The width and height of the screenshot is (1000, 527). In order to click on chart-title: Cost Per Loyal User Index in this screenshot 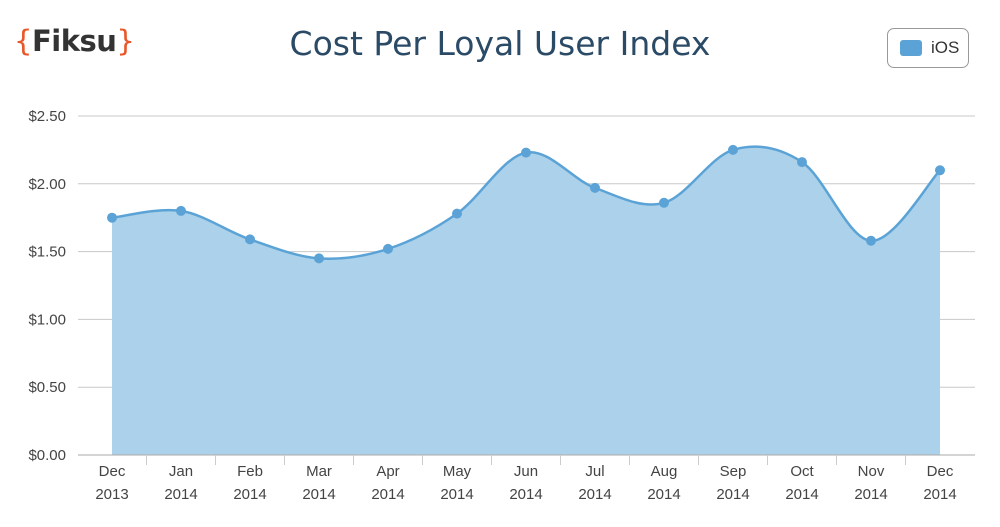, I will do `click(500, 43)`.